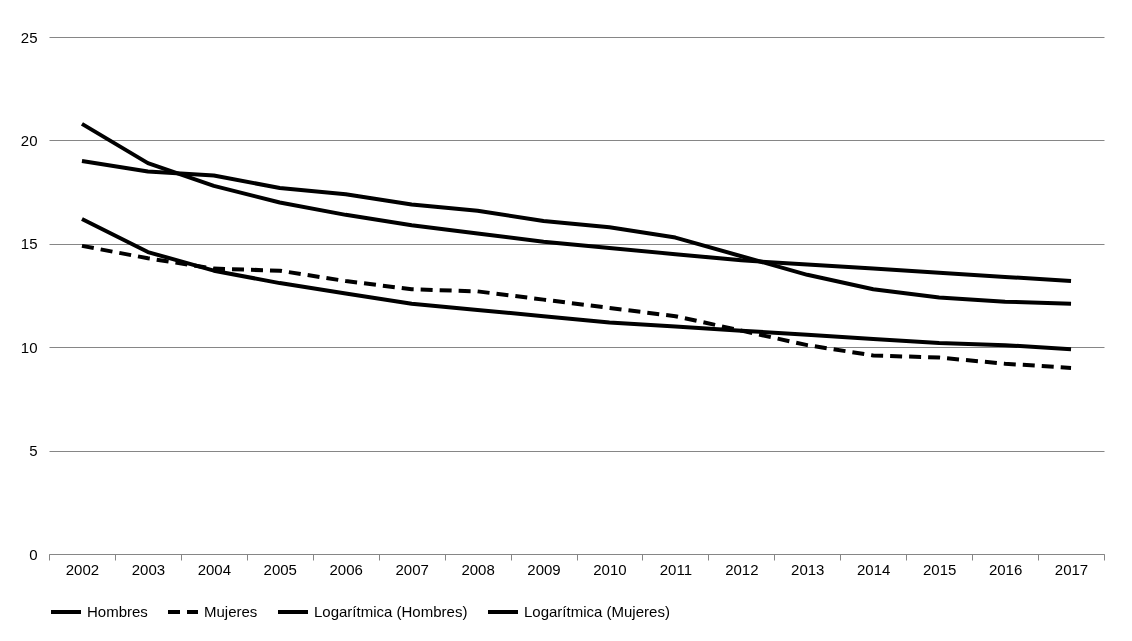  What do you see at coordinates (29, 244) in the screenshot?
I see `y-tick-label: 15` at bounding box center [29, 244].